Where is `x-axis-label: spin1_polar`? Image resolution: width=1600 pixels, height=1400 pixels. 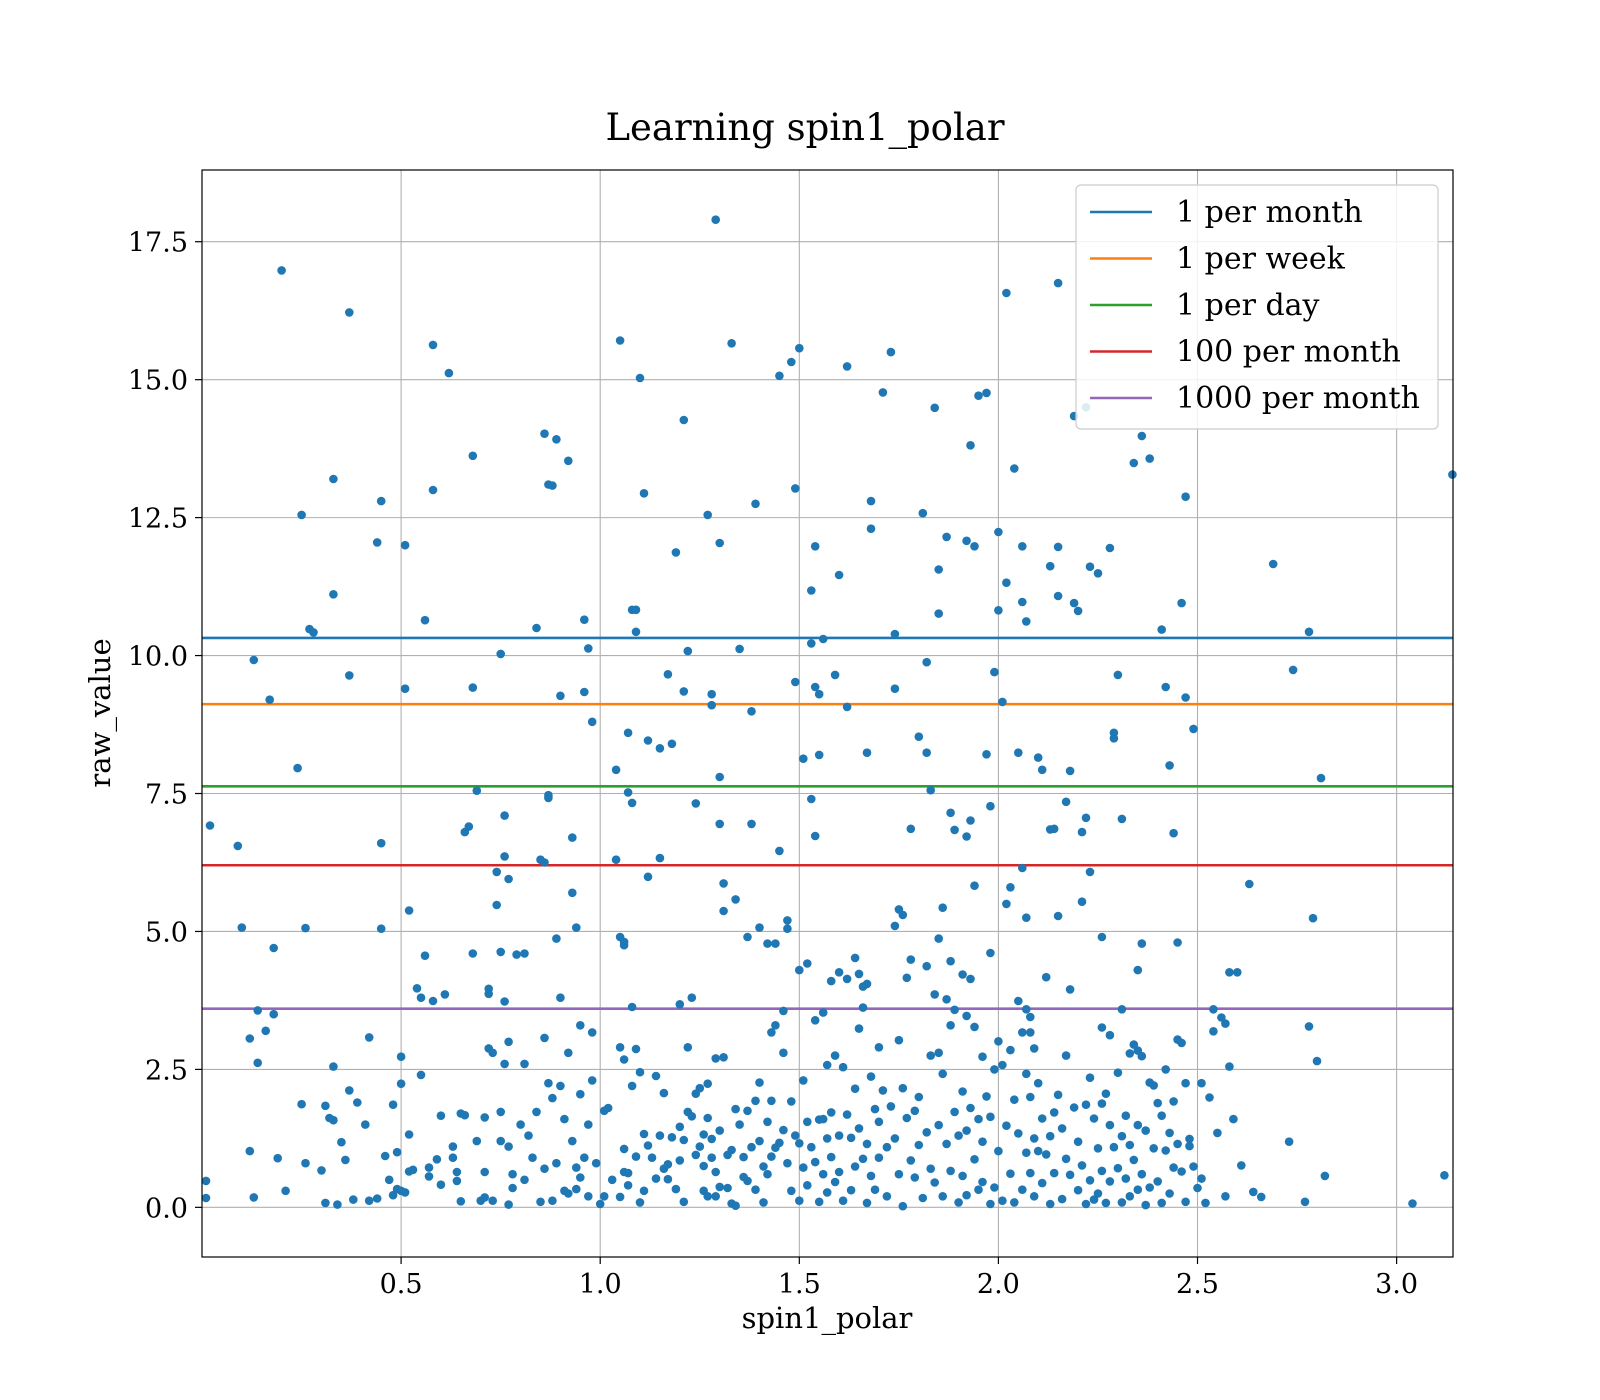
x-axis-label: spin1_polar is located at coordinates (827, 1318).